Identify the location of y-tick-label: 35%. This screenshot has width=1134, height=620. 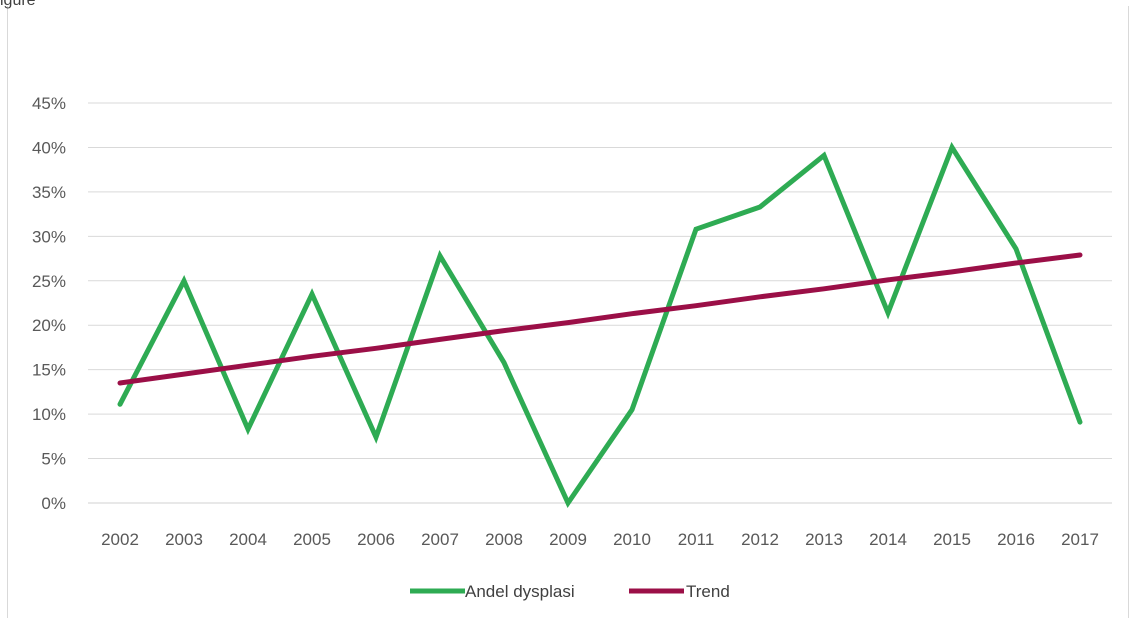
(49, 192).